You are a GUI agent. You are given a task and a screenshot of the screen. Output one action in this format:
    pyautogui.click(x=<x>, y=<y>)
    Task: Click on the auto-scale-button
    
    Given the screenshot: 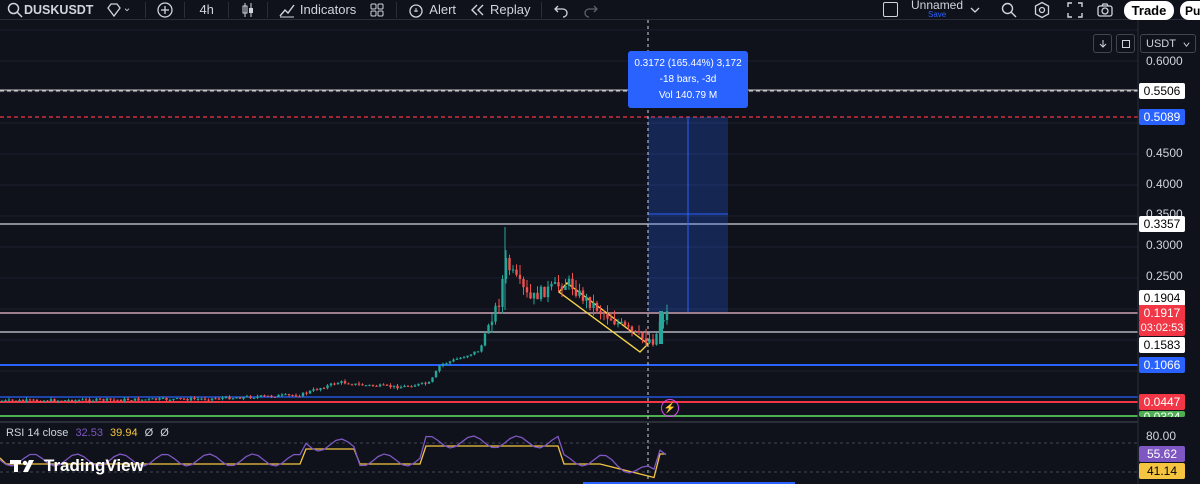 What is the action you would take?
    pyautogui.click(x=1125, y=43)
    